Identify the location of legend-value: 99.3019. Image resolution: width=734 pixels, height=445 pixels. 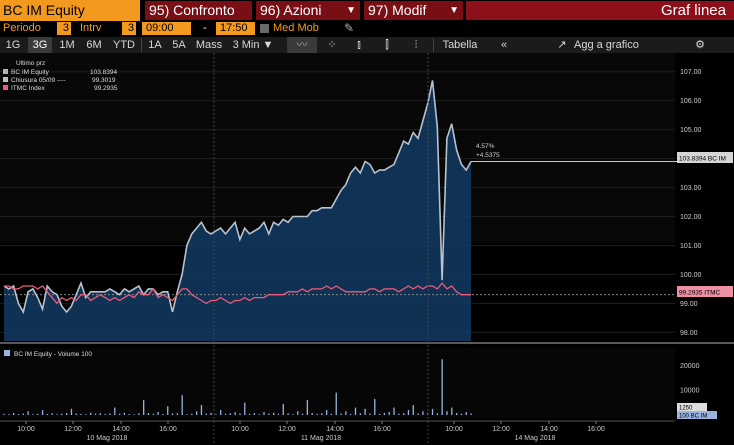
(104, 80).